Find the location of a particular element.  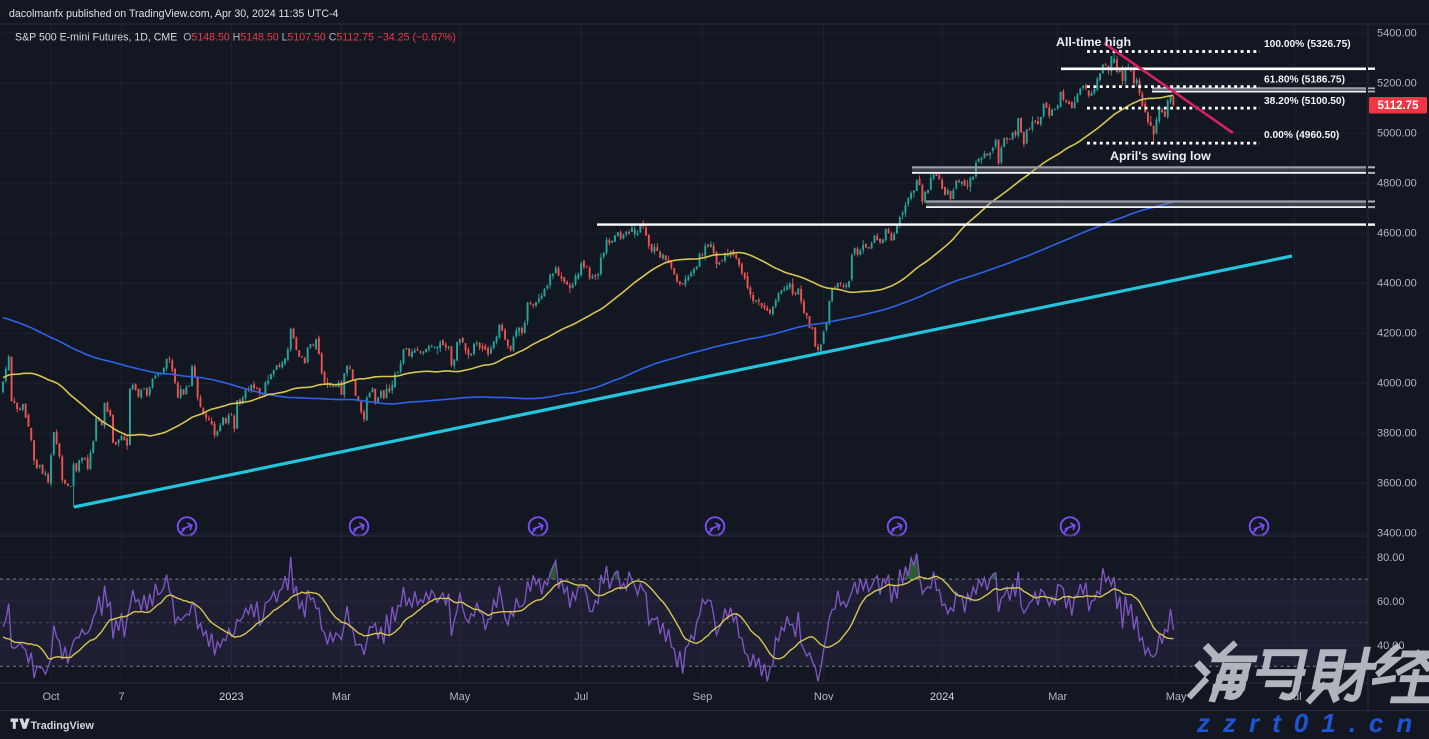

svg-text: 38.20% (5100.50) is located at coordinates (1304, 101).